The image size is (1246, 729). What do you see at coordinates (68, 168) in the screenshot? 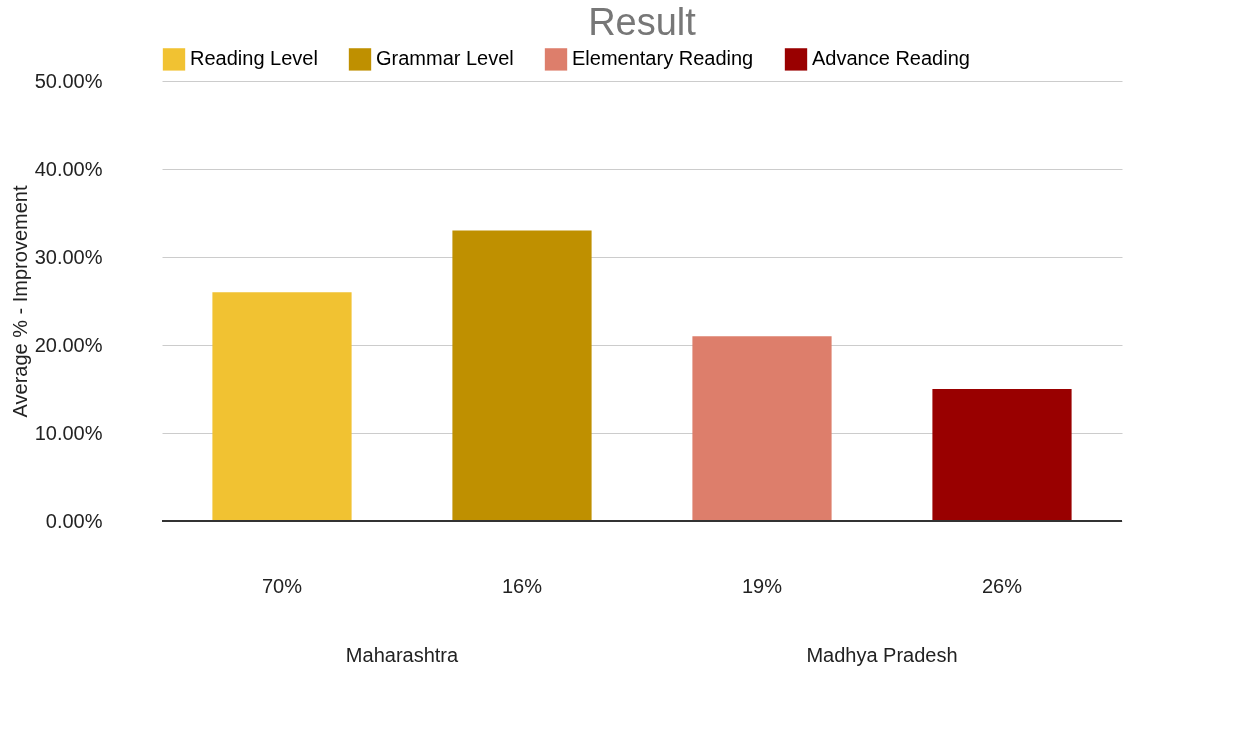
I see `y-tick-label: 40.00%` at bounding box center [68, 168].